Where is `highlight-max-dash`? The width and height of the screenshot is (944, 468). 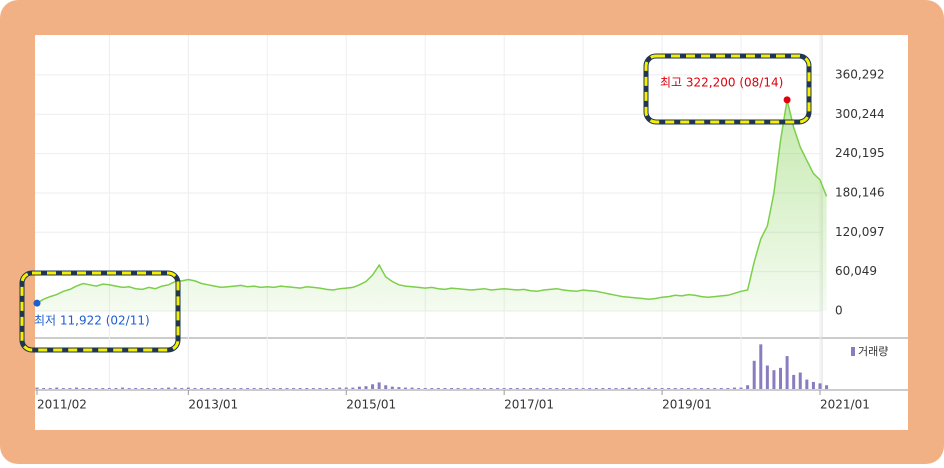 highlight-max-dash is located at coordinates (727, 89).